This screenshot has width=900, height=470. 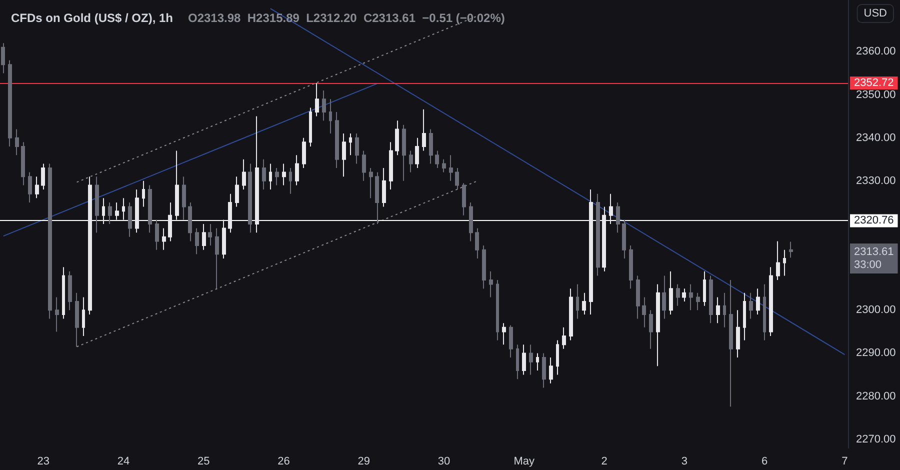 I want to click on text: CFDs on Gold (US$ / OZ), 1h, so click(x=92, y=18).